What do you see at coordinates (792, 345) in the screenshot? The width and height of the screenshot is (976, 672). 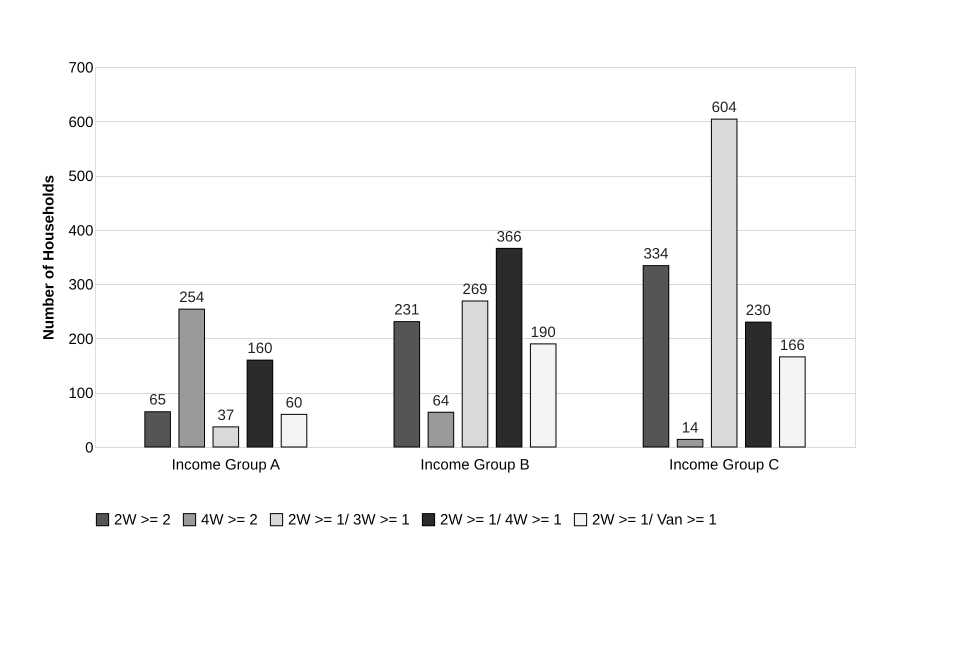 I see `data-label: 166` at bounding box center [792, 345].